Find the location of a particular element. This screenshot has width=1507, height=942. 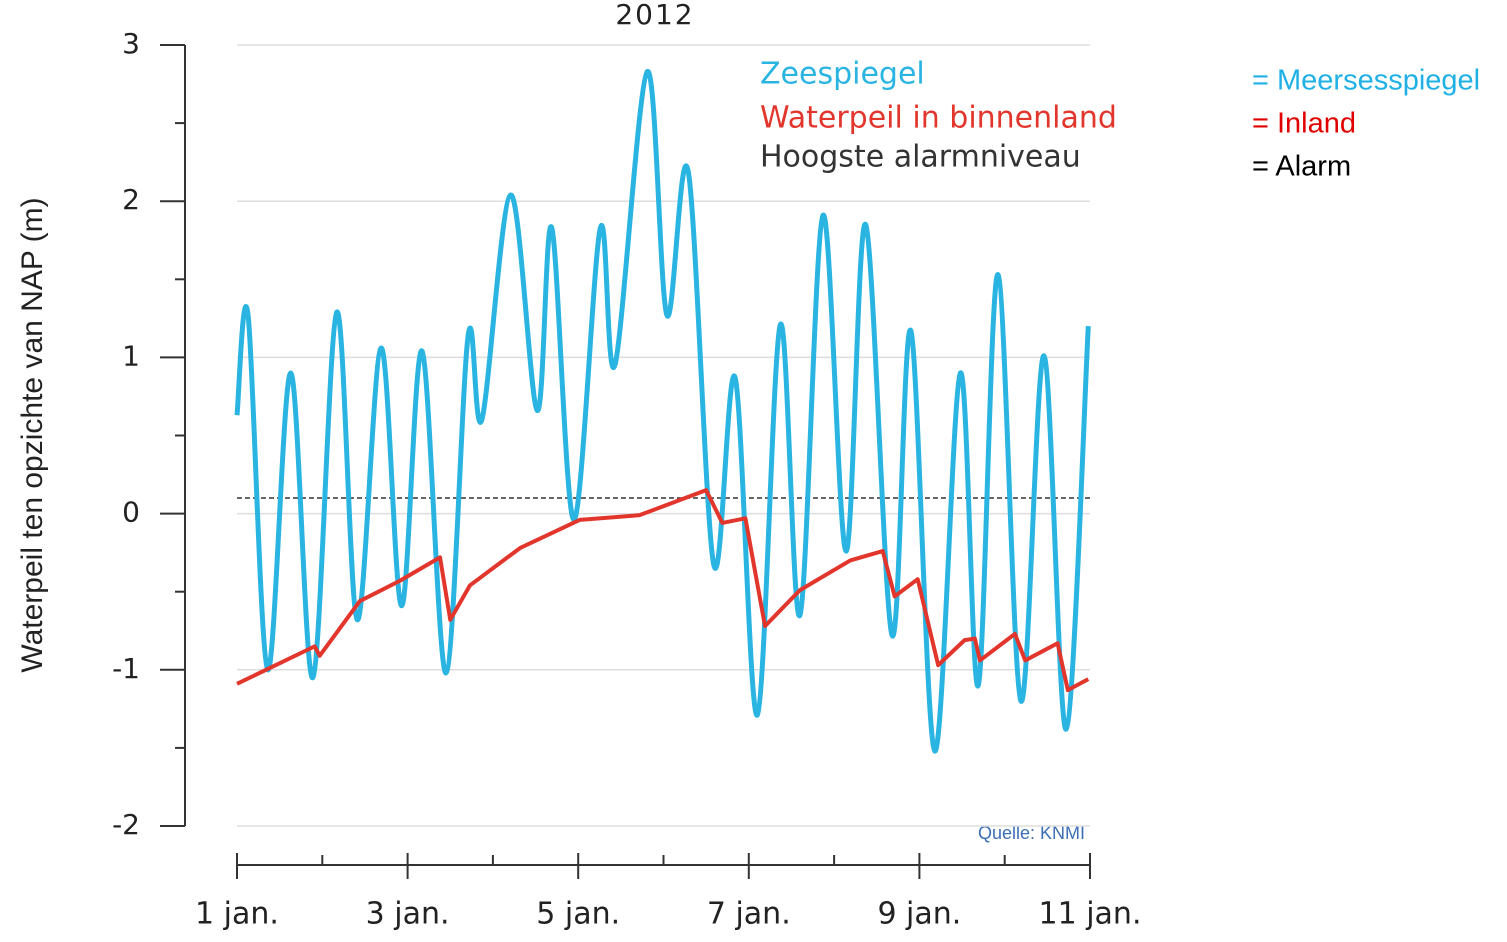

legend-label: Waterpeil in binnenland is located at coordinates (938, 118).